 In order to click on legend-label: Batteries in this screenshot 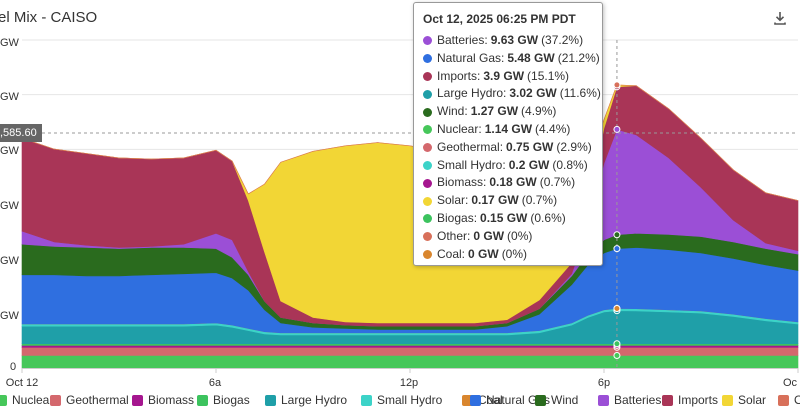, I will do `click(638, 400)`.